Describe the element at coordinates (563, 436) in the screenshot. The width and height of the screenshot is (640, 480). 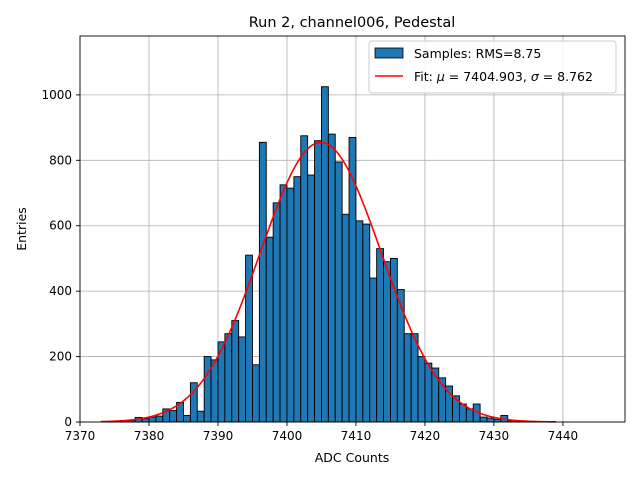
I see `x-tick-label: 7440` at that location.